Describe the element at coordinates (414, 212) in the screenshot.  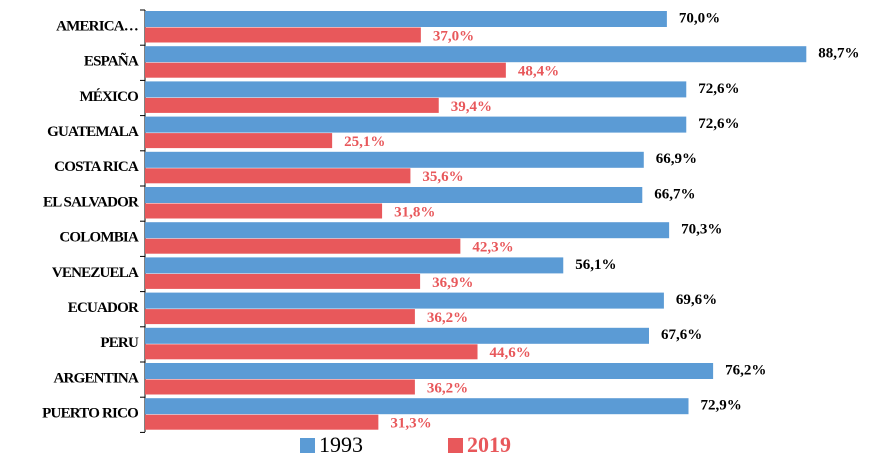
I see `value-label: 31,8%` at that location.